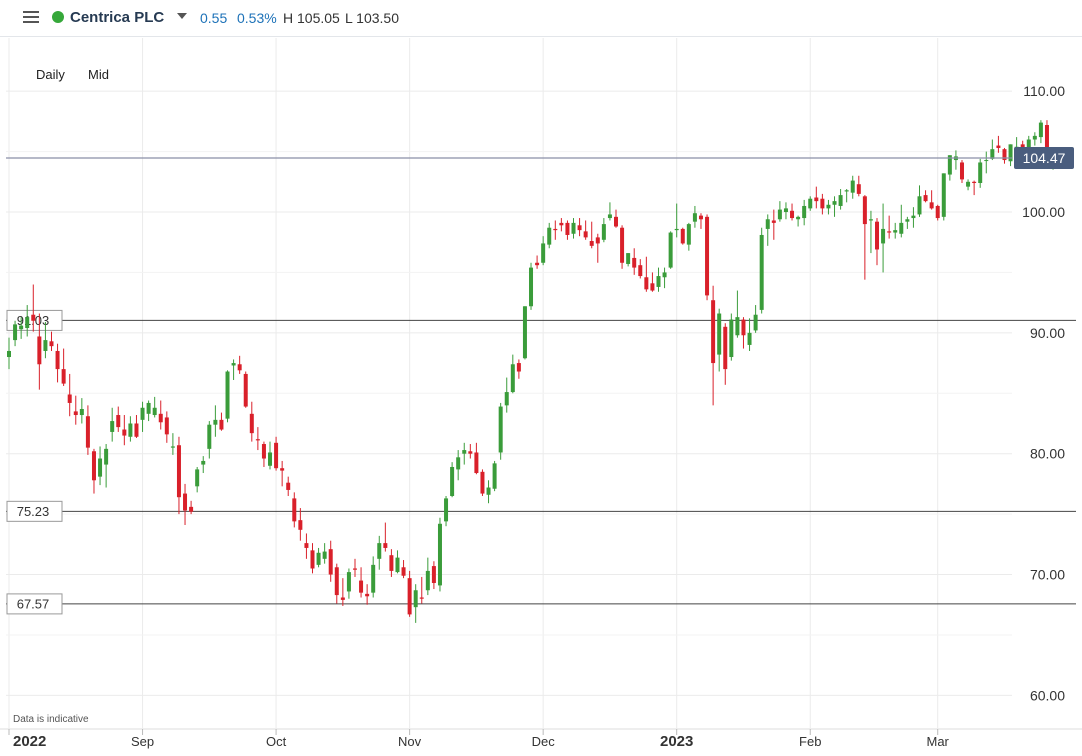 The width and height of the screenshot is (1082, 756). What do you see at coordinates (276, 741) in the screenshot?
I see `x-tick-label: Oct` at bounding box center [276, 741].